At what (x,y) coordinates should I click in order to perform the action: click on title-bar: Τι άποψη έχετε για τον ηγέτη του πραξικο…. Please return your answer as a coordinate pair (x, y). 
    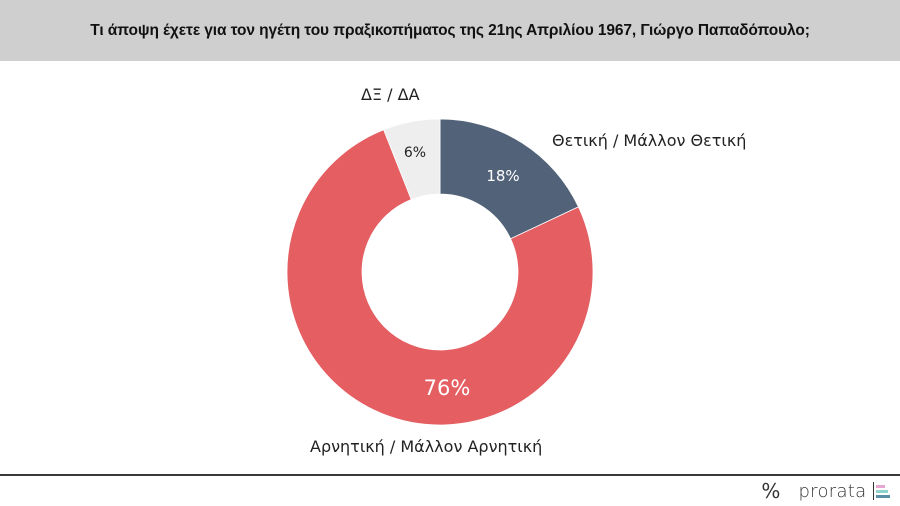
    Looking at the image, I should click on (450, 30).